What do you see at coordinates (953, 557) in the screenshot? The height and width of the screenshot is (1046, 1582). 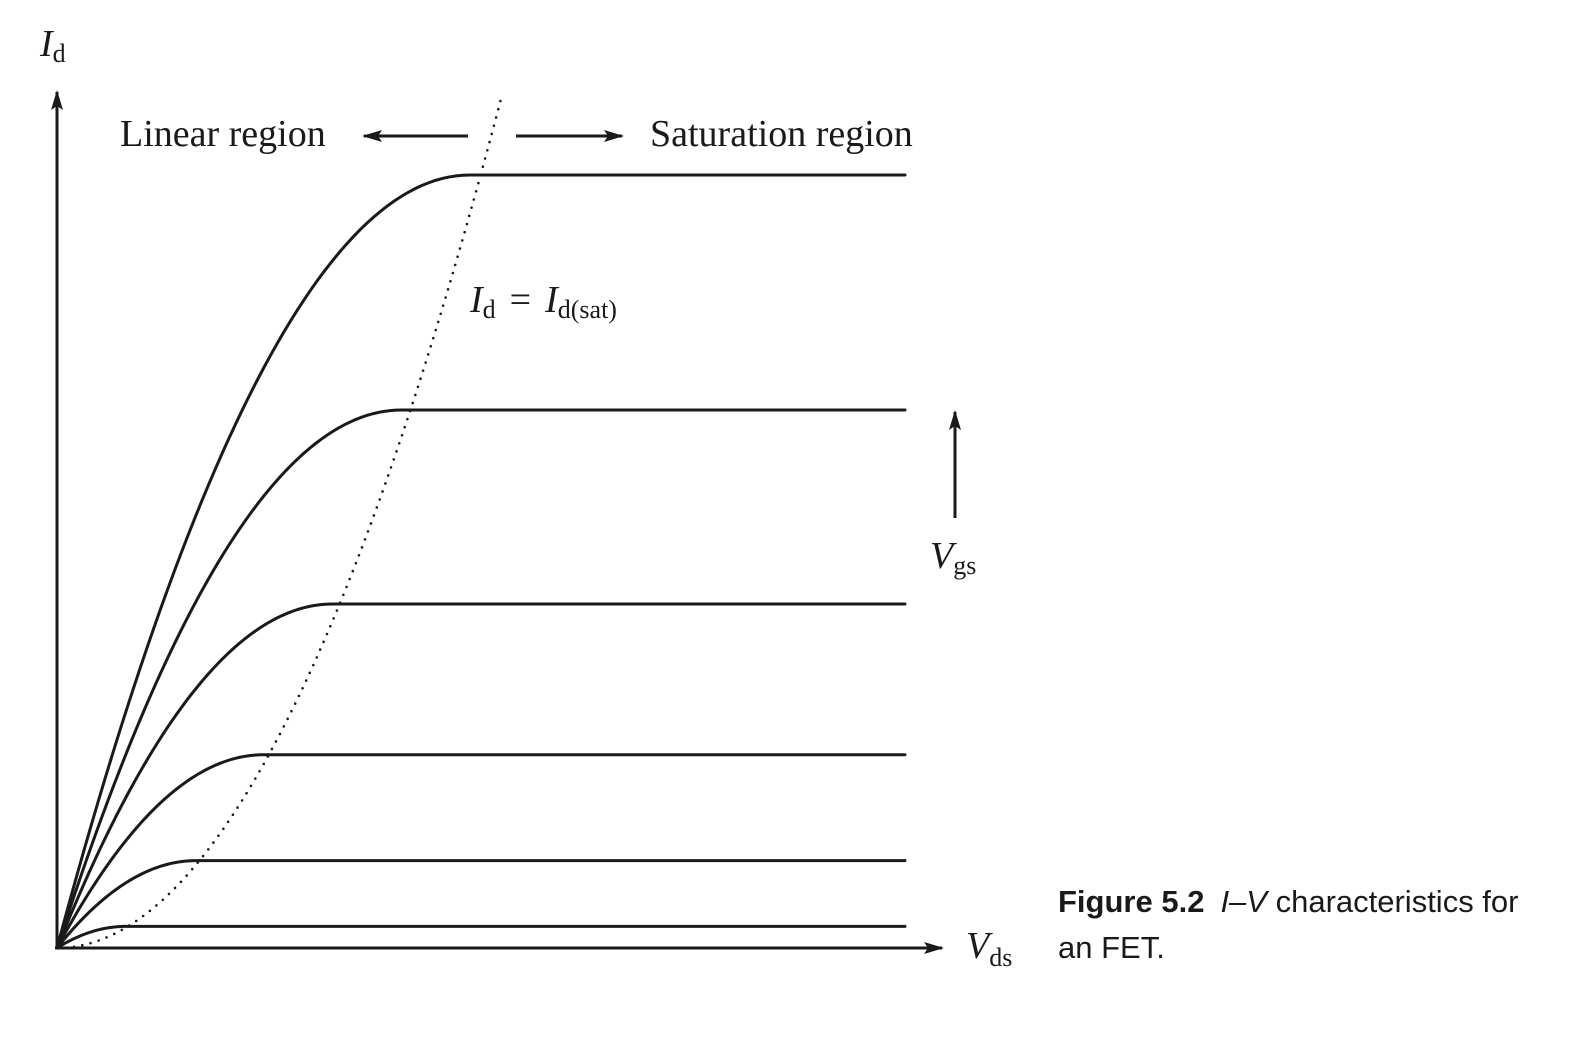 I see `vgs-label: Vgs` at bounding box center [953, 557].